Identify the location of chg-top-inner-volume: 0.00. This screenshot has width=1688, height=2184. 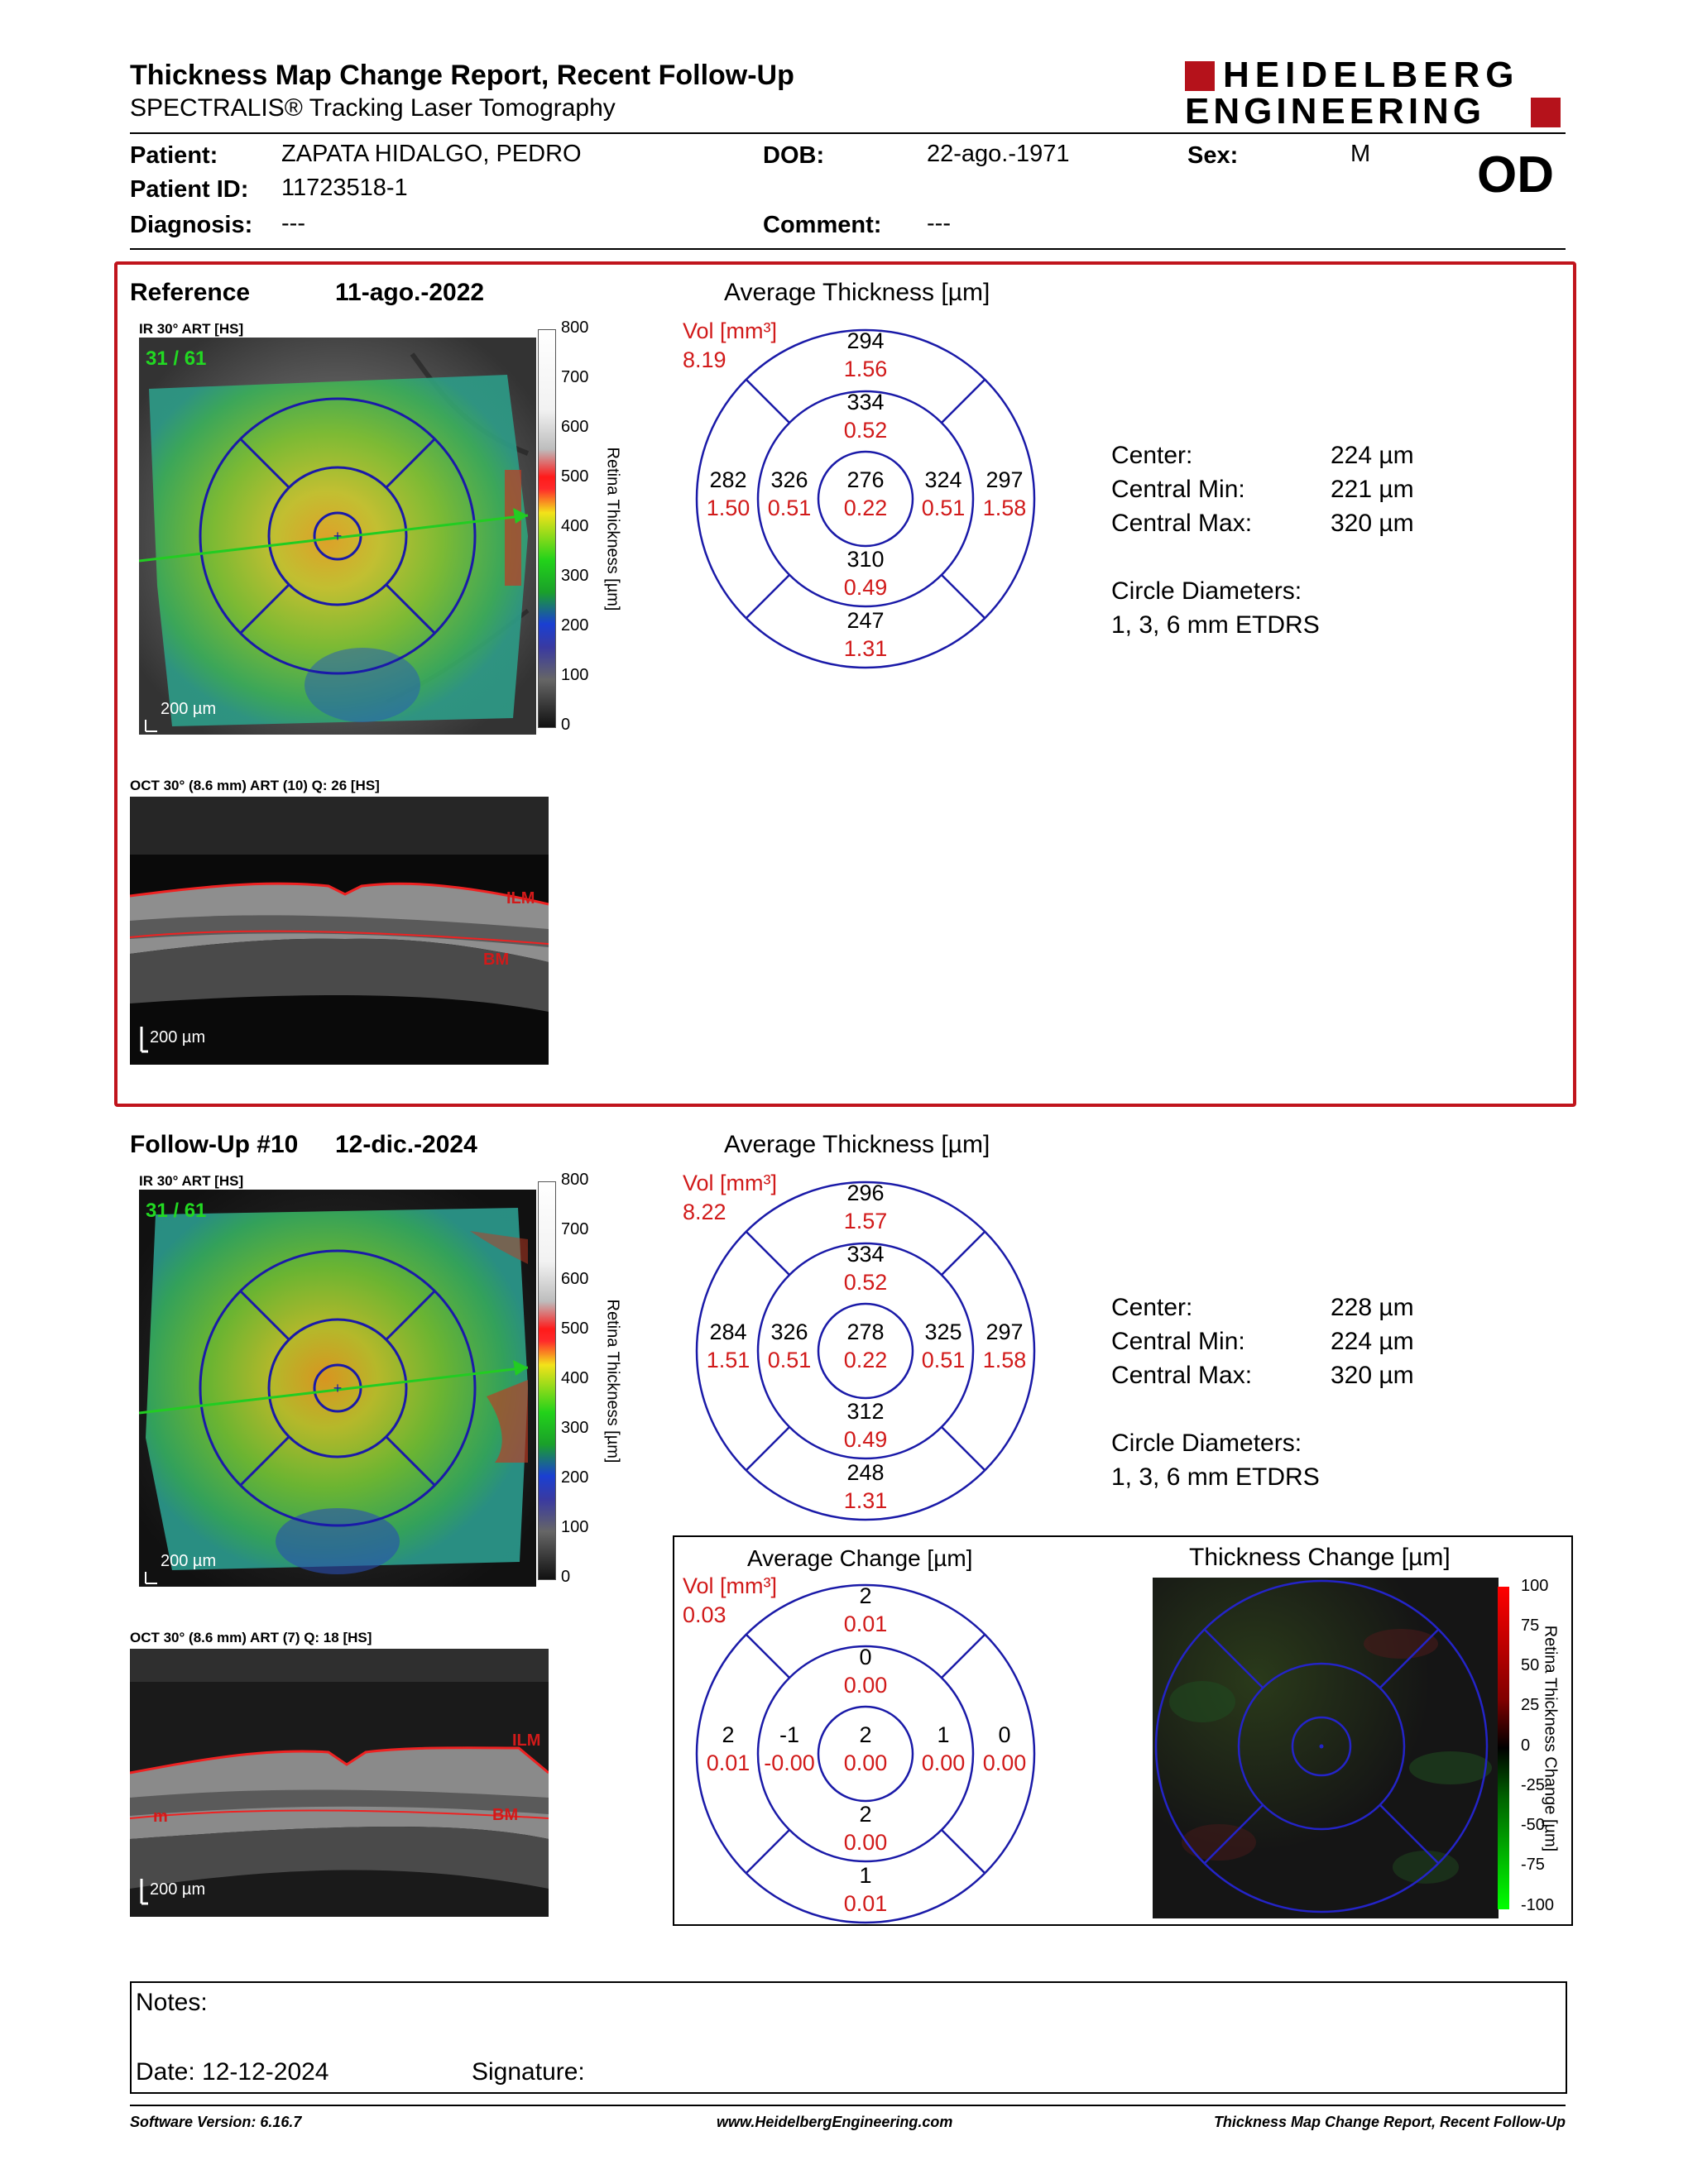
(865, 1685).